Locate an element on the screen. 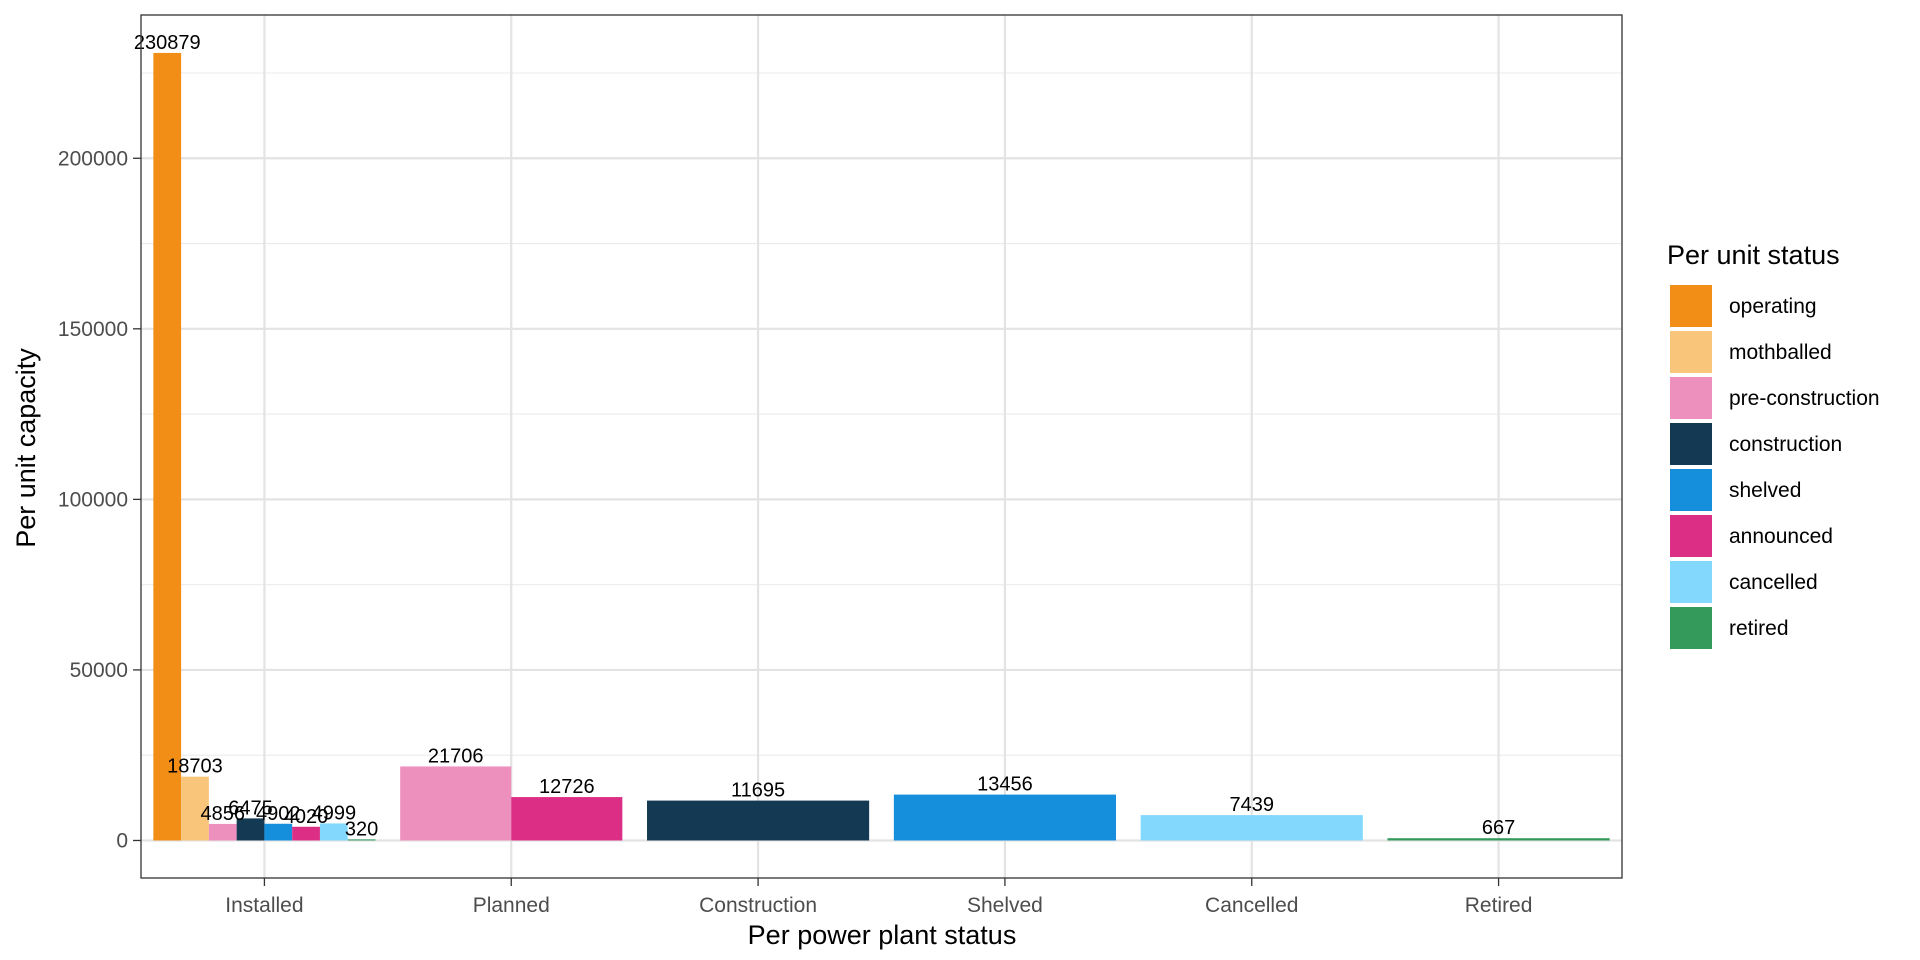  x-axis-title: Per power plant status is located at coordinates (882, 935).